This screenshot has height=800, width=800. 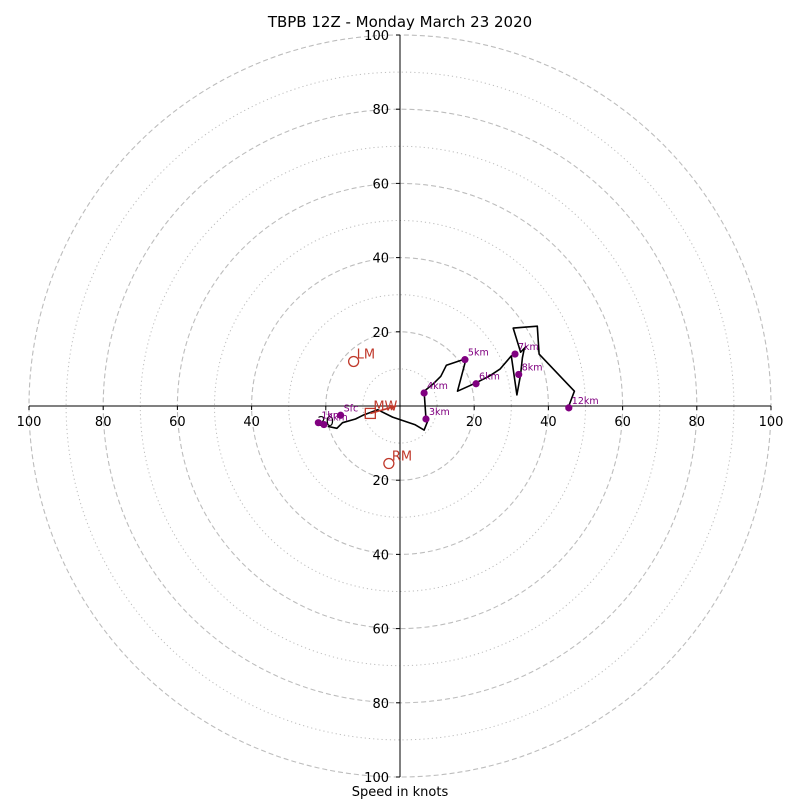 What do you see at coordinates (402, 457) in the screenshot?
I see `marker-label-rm: RM` at bounding box center [402, 457].